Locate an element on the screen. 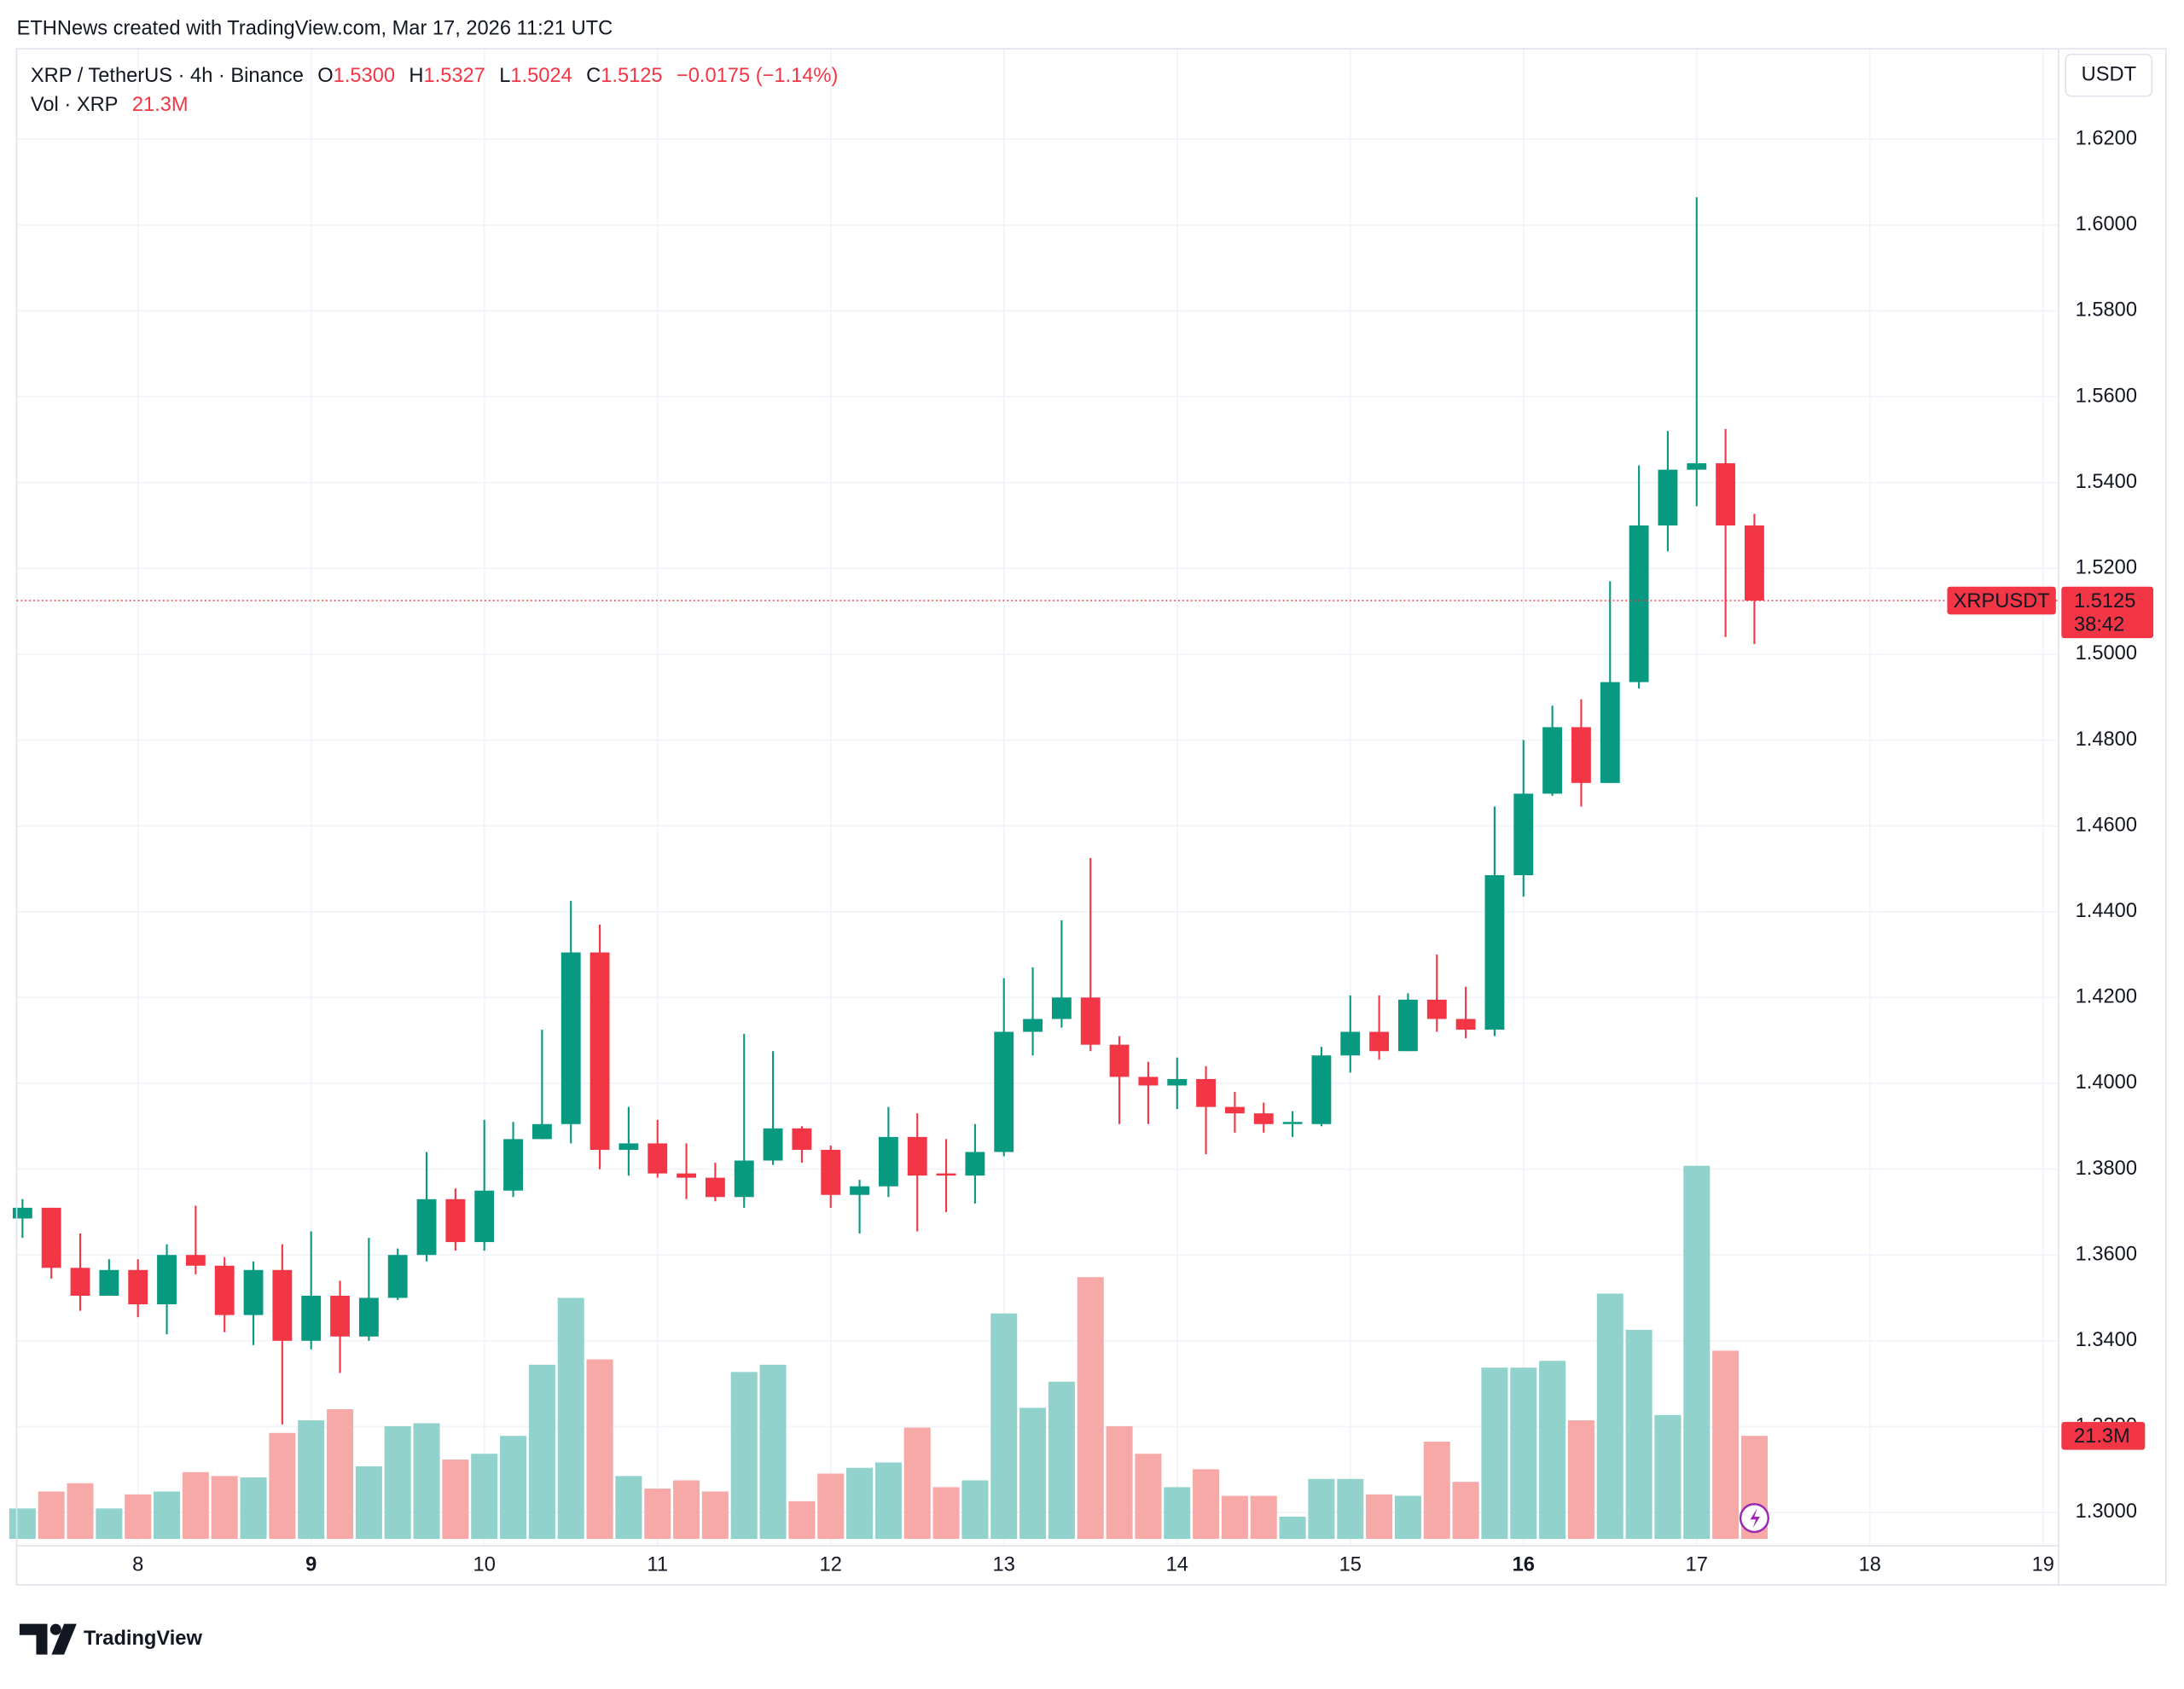 Image resolution: width=2184 pixels, height=1689 pixels. x-tick-label: 10 is located at coordinates (485, 1565).